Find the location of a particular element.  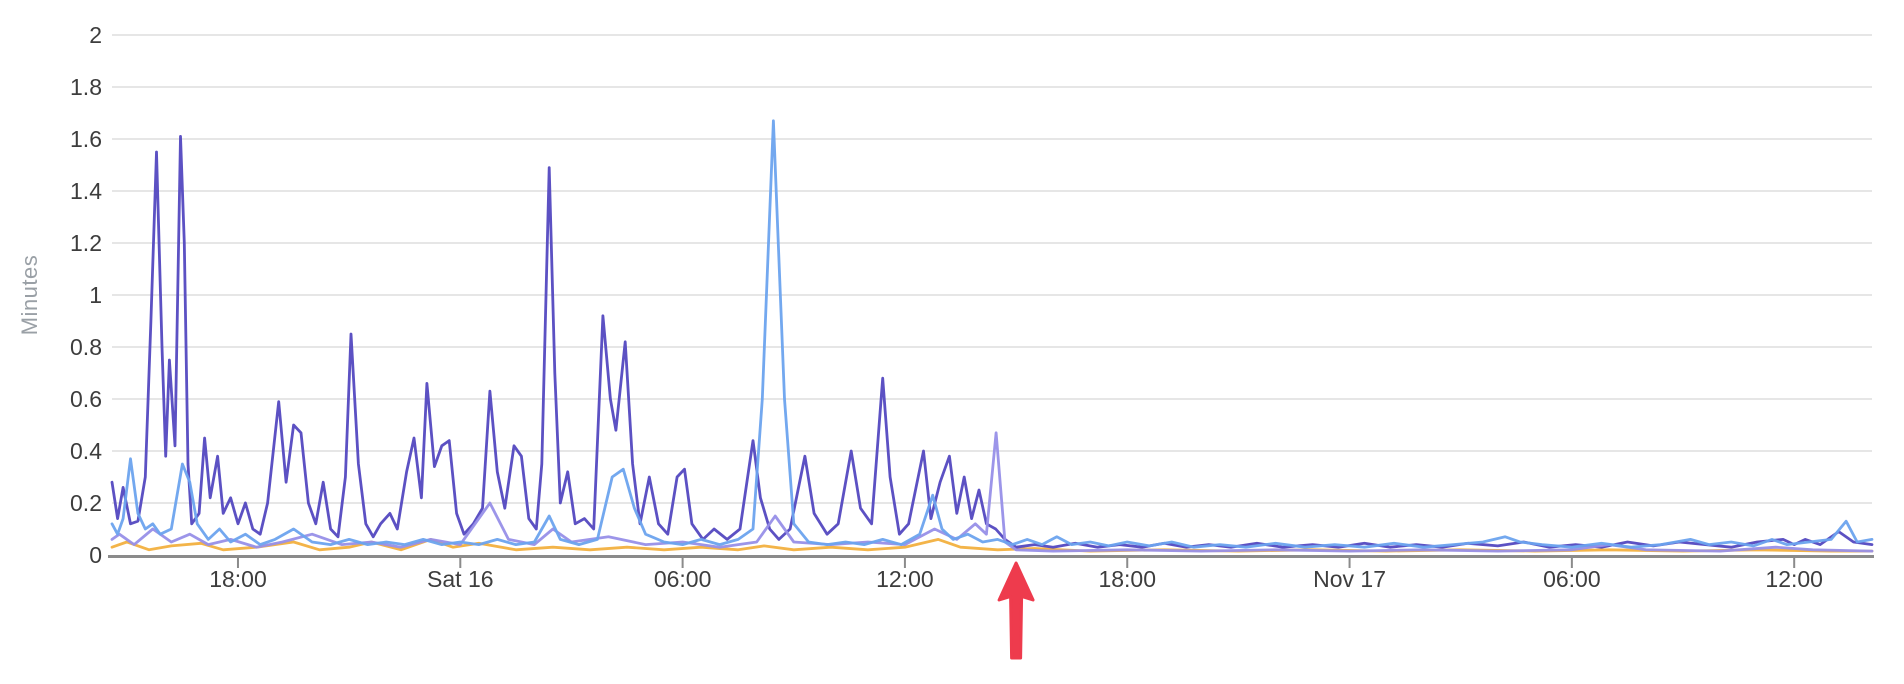

y-tick-label: 0 is located at coordinates (95, 555).